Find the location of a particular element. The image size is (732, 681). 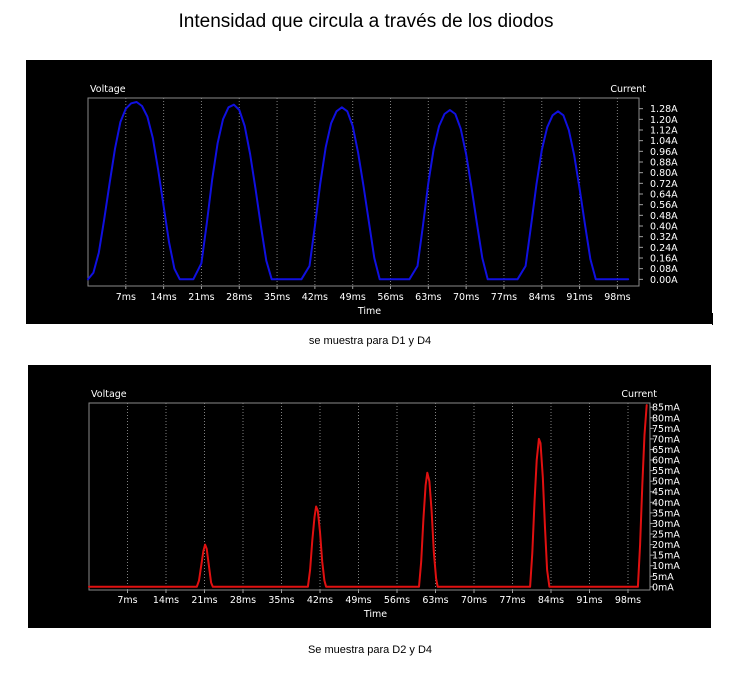

y-tick-label: 10mA is located at coordinates (666, 566).